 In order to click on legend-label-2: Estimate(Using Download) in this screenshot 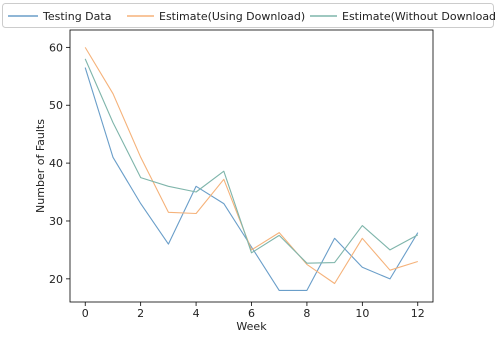, I will do `click(232, 16)`.